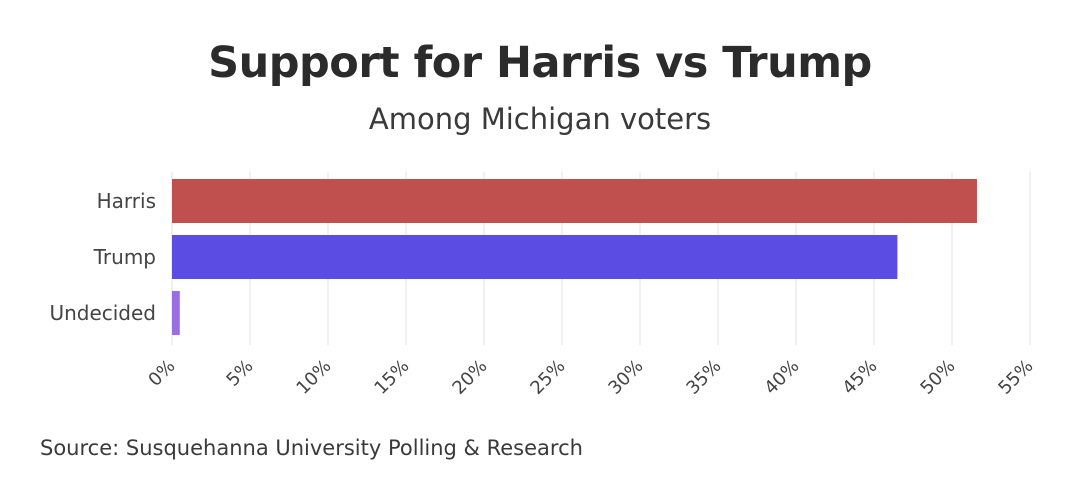 Image resolution: width=1080 pixels, height=488 pixels. I want to click on chart-subtitle: Among Michigan voters, so click(540, 119).